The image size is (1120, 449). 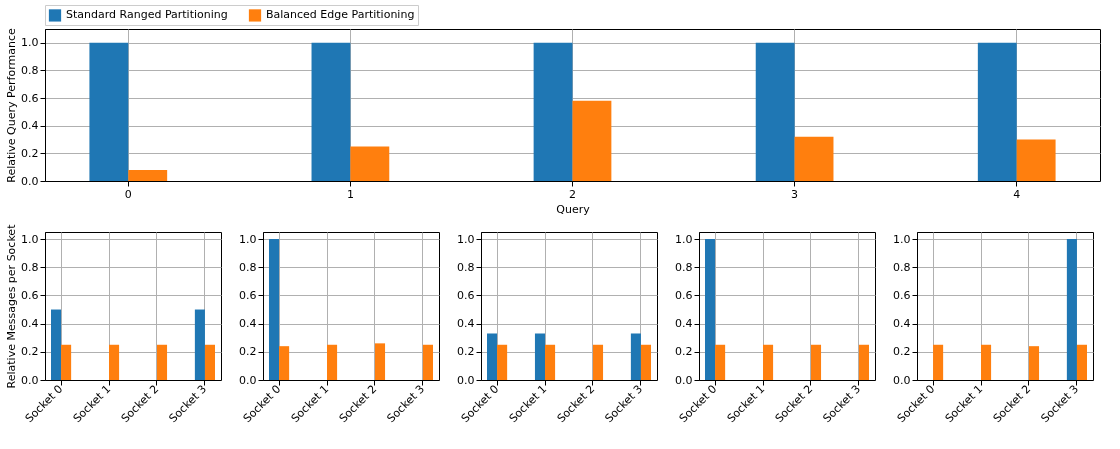 I want to click on legend-label: Balanced Edge Partitioning, so click(x=340, y=15).